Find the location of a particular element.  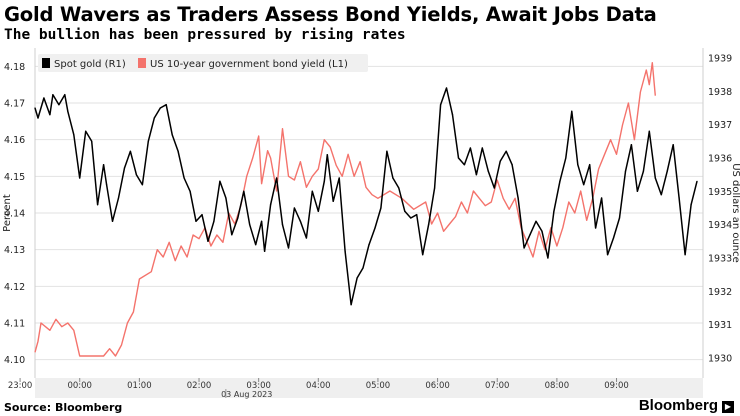

x-tick-label: 05:00 is located at coordinates (378, 386).